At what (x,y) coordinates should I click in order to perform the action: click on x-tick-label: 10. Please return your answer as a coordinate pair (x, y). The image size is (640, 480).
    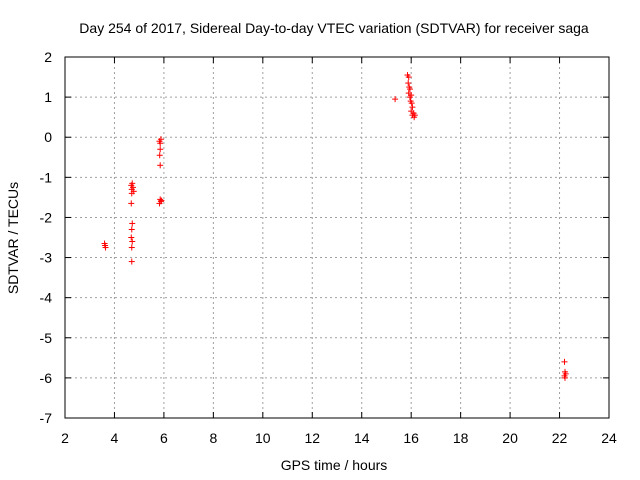
    Looking at the image, I should click on (263, 438).